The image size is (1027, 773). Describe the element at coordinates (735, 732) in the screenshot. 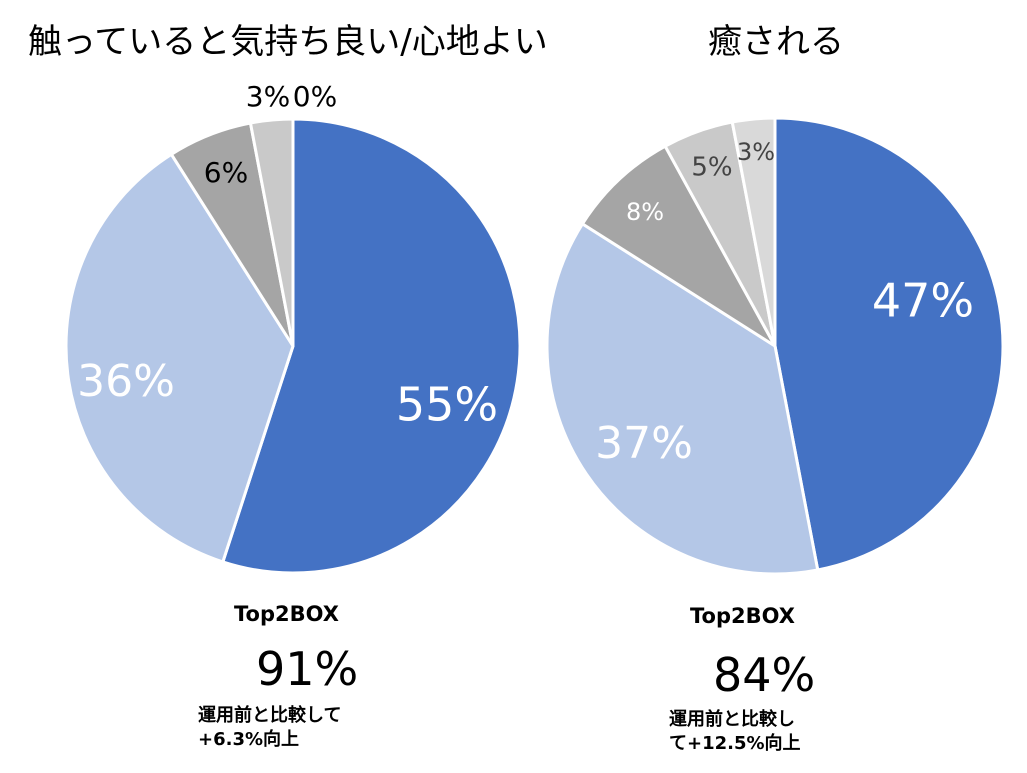

I see `right-note: 運用前と比較し て+12.5%向上` at that location.